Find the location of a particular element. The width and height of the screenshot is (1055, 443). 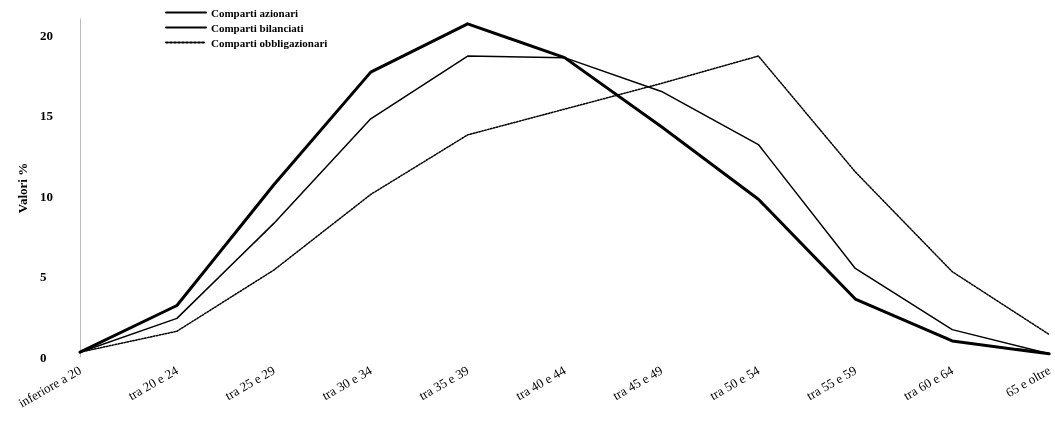

y-tick-label: 20 is located at coordinates (46, 35).